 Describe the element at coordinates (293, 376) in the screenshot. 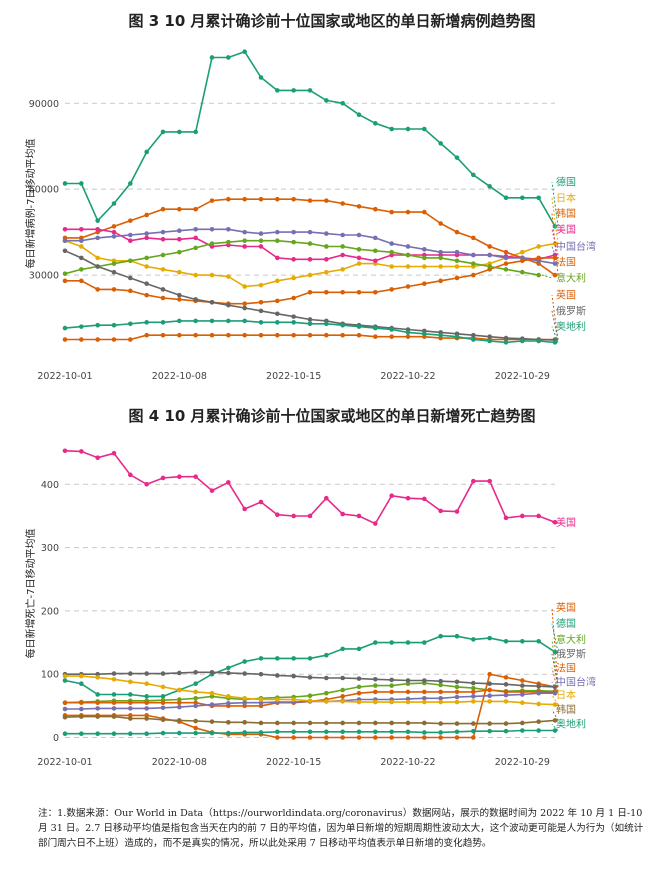

I see `x-tick-label: 2022-10-15` at that location.